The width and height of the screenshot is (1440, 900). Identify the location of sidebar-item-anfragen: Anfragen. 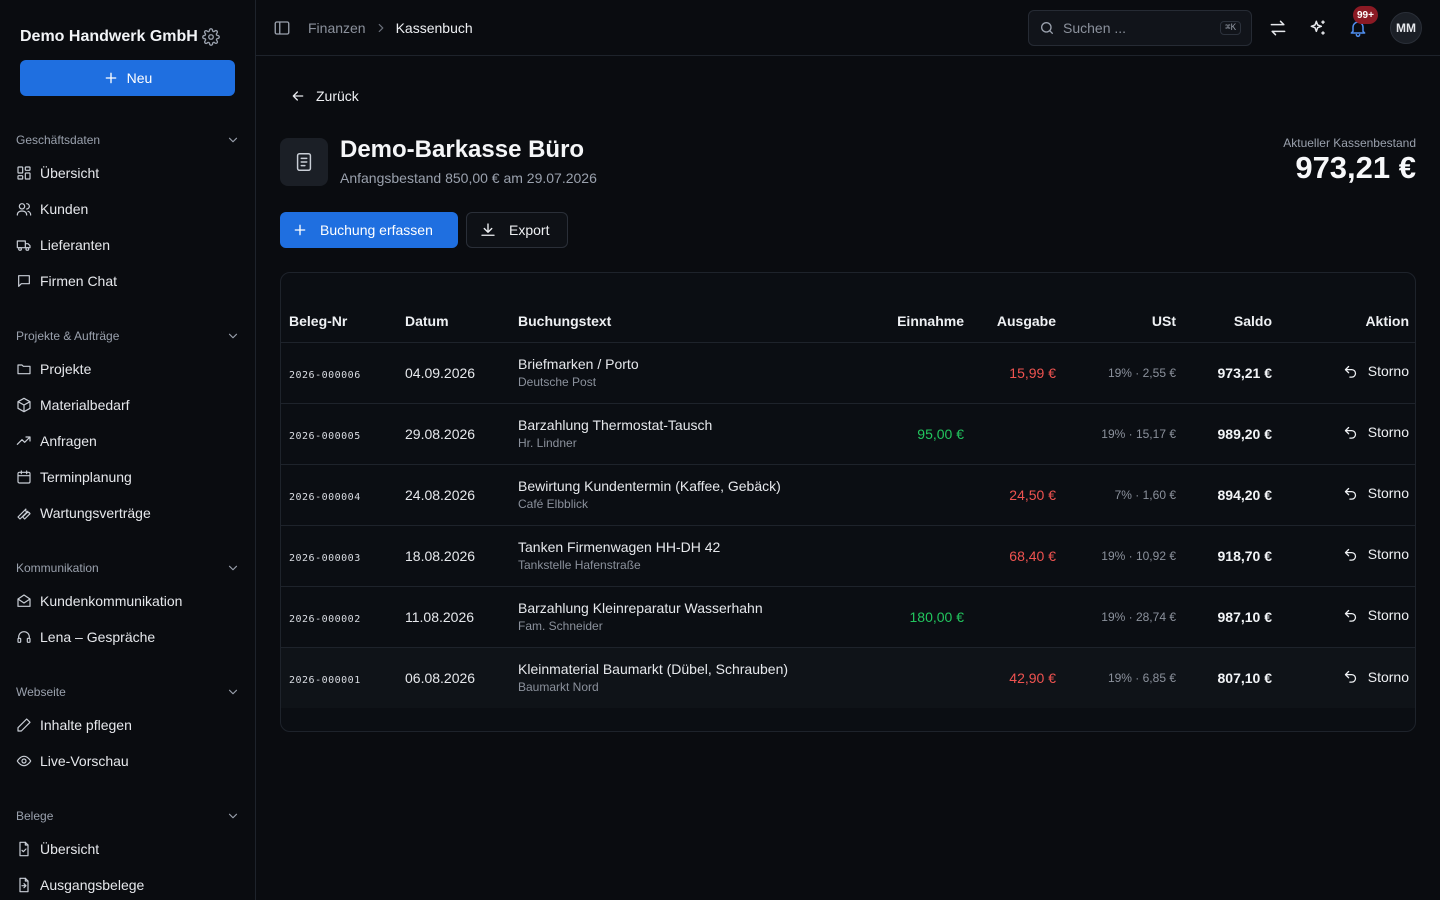
(128, 441).